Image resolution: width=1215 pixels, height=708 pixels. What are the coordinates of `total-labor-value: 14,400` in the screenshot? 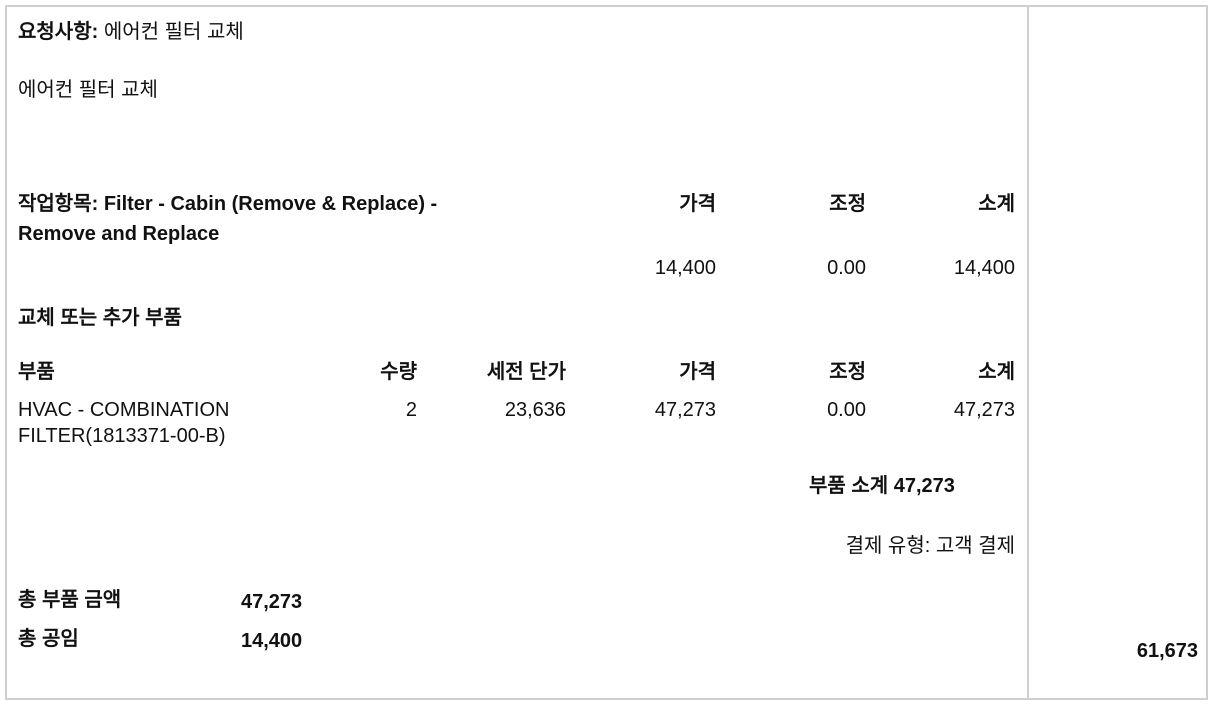 It's located at (272, 641).